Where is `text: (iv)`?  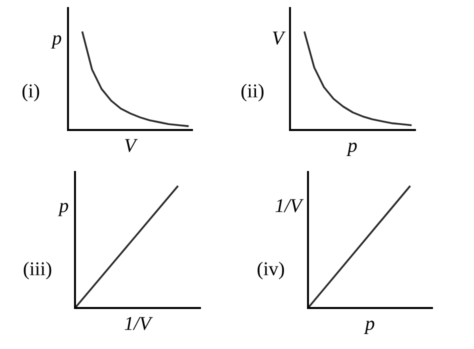
text: (iv) is located at coordinates (271, 271).